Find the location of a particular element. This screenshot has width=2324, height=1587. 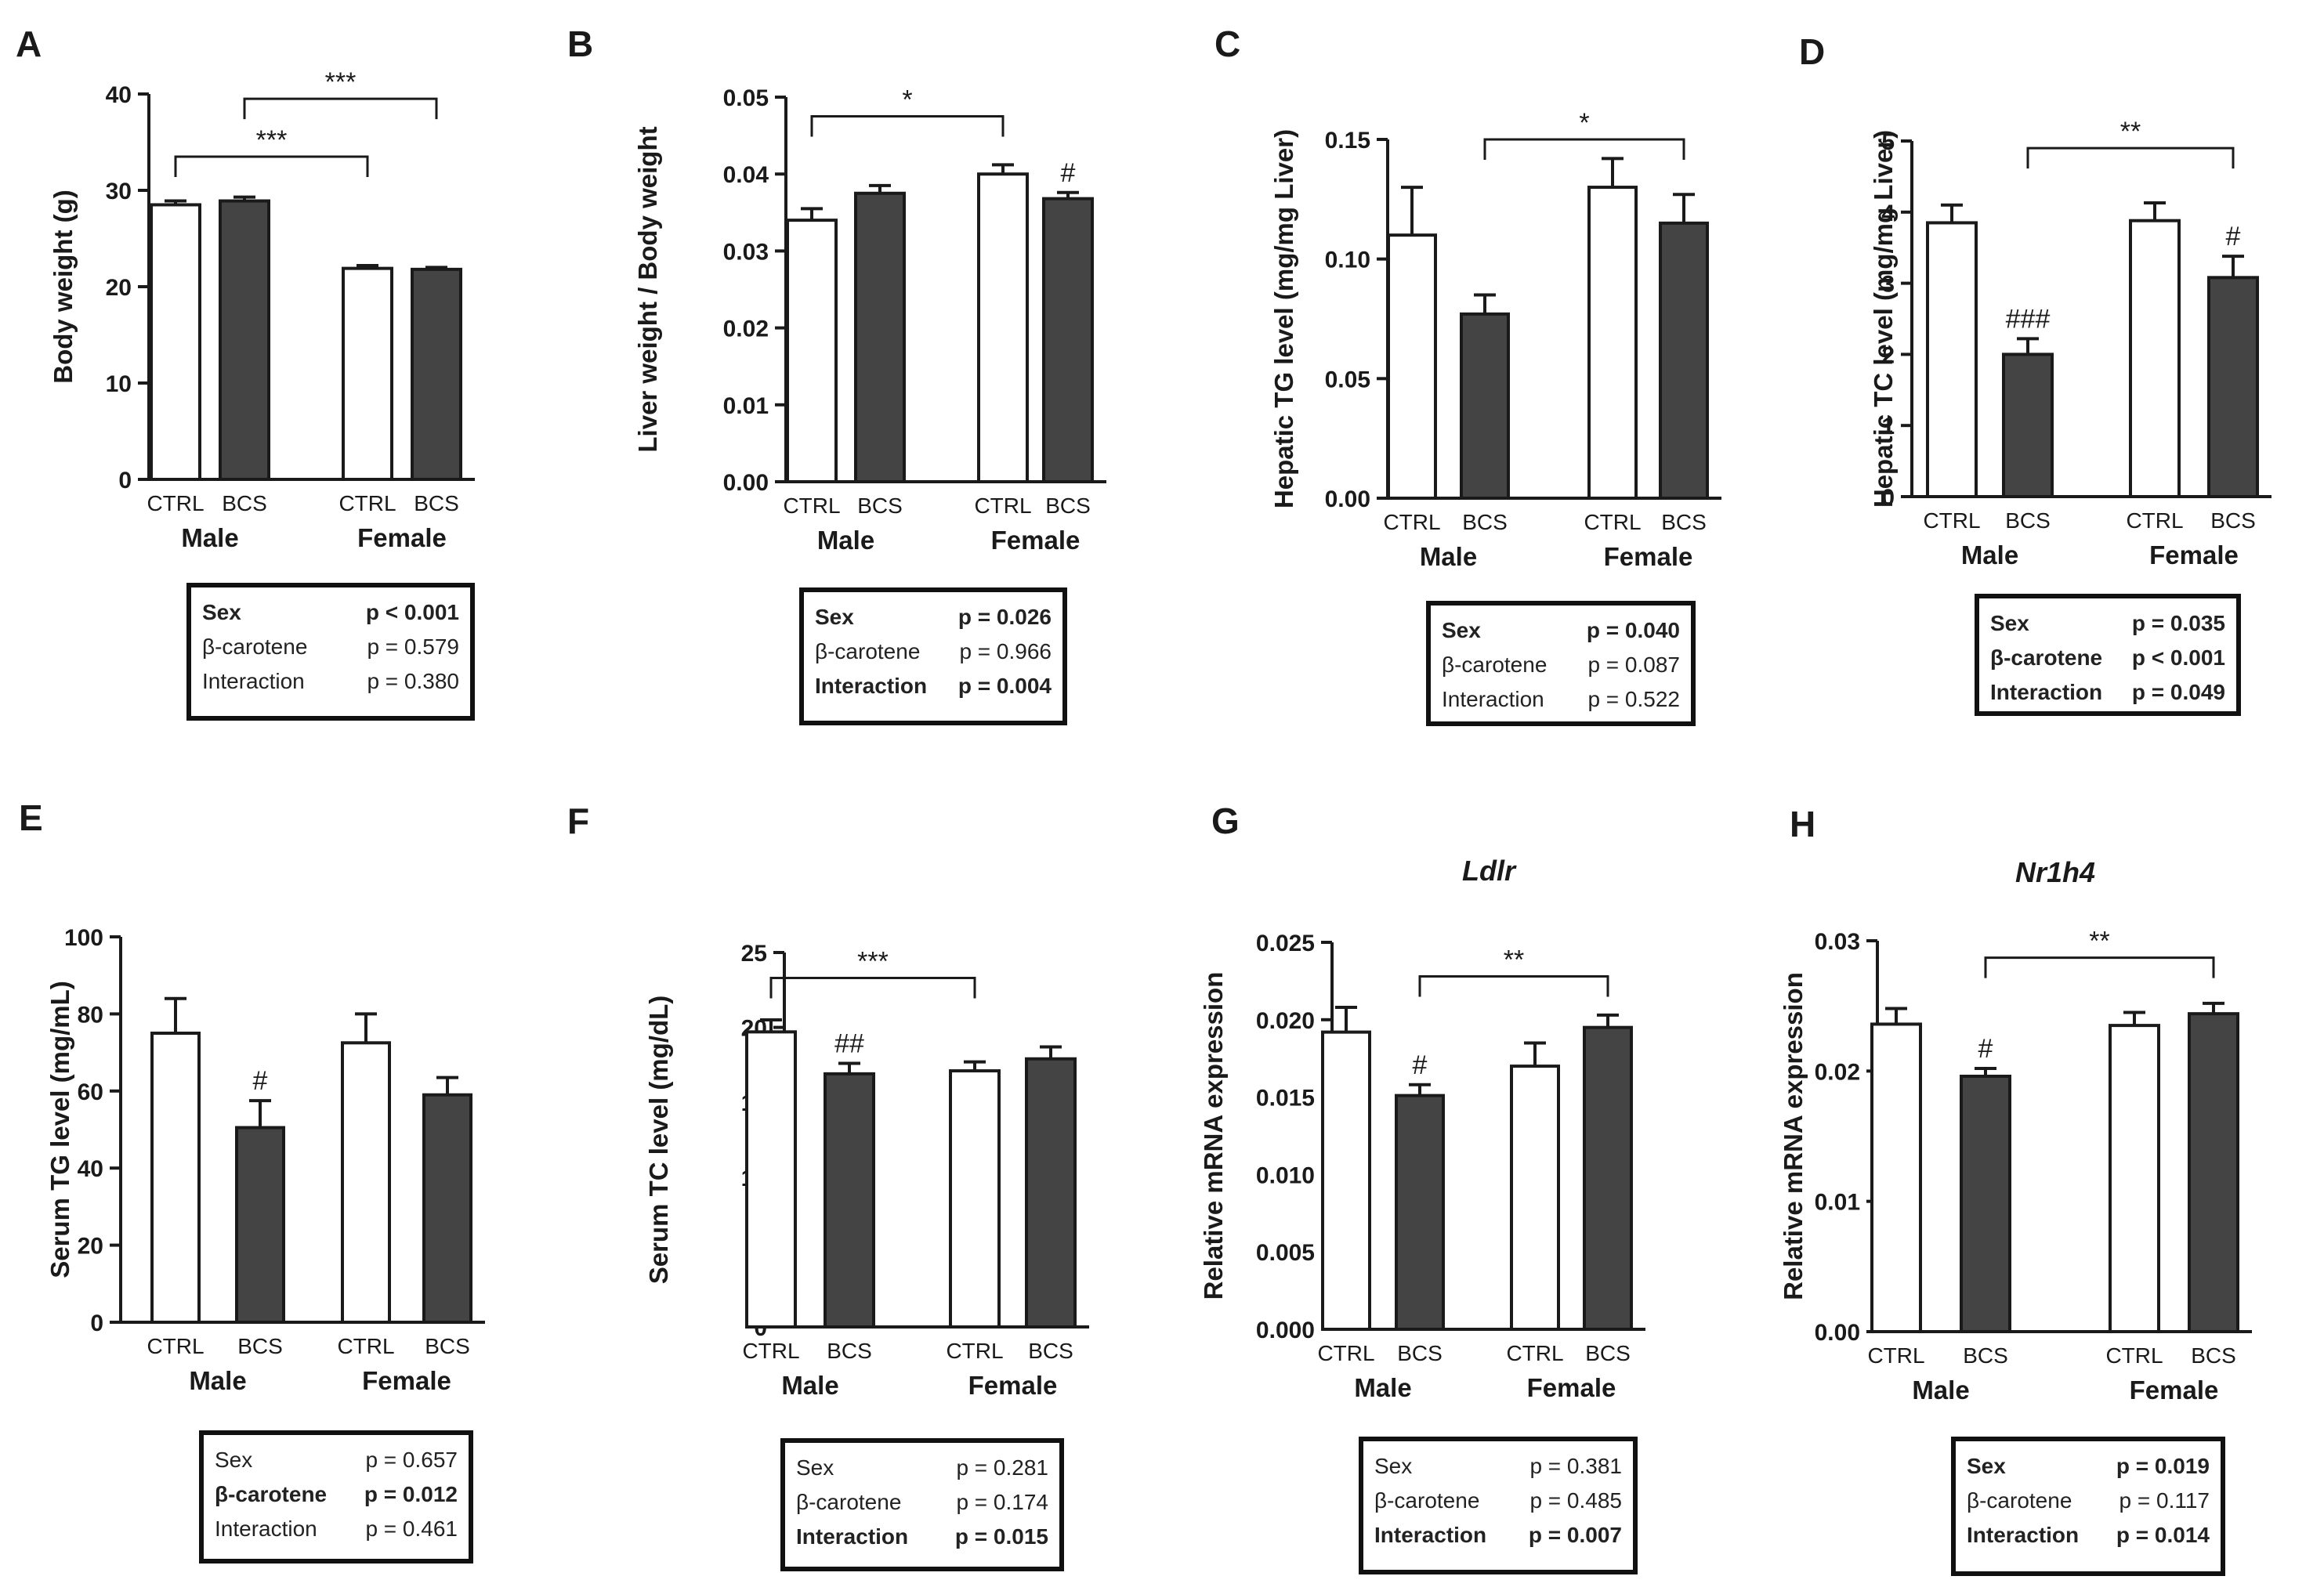

y-tick-label: 0.15 is located at coordinates (1347, 141).